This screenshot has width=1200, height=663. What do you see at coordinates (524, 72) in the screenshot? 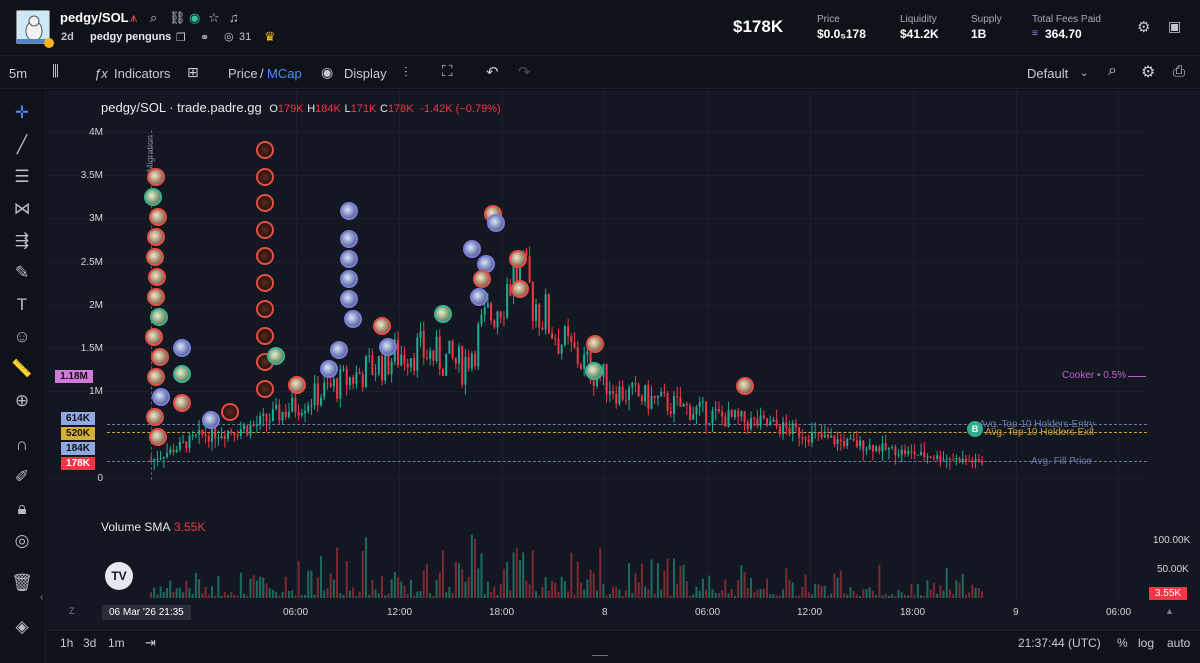
I see `redo-icon: ↷` at bounding box center [524, 72].